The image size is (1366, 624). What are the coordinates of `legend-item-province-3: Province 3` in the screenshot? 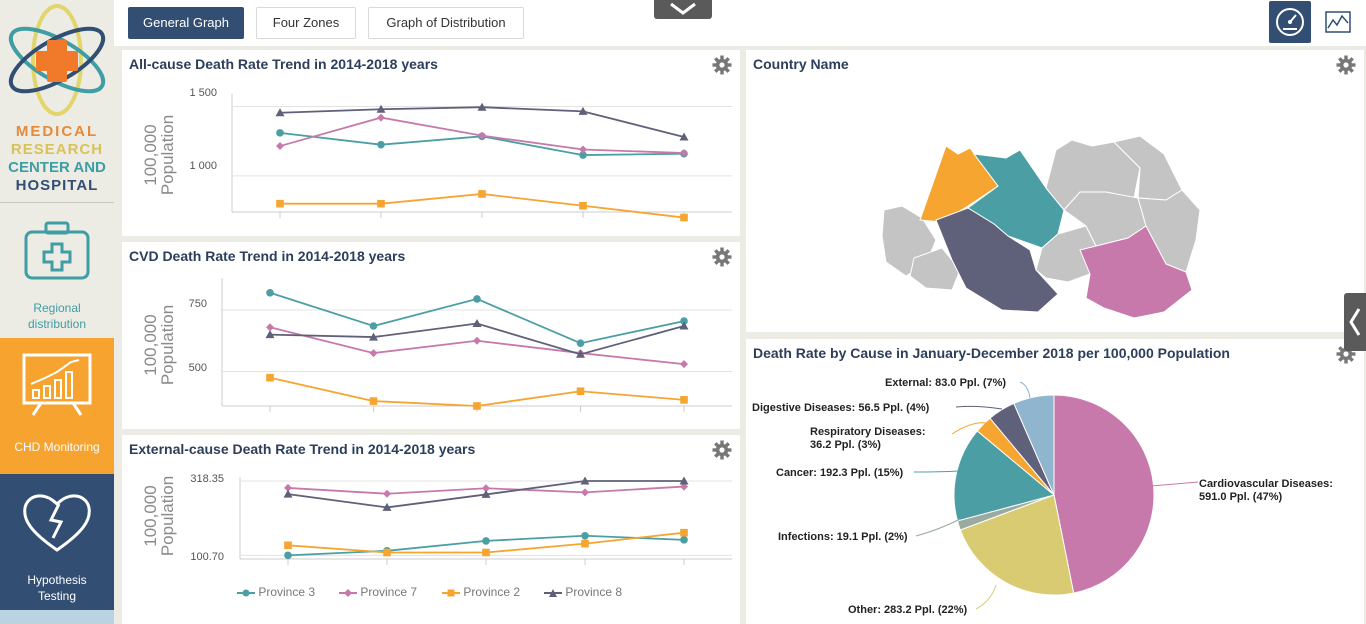 It's located at (276, 592).